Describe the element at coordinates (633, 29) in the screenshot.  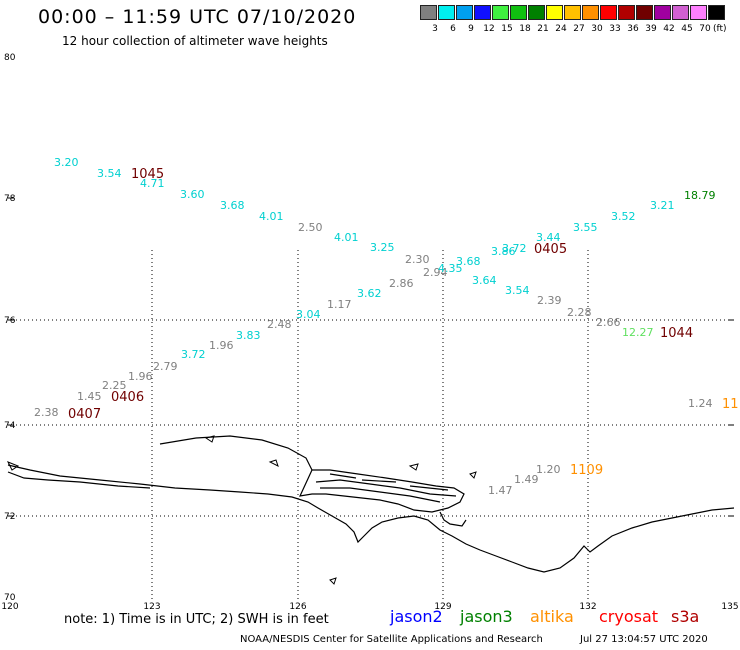
I see `legend-label: 36` at that location.